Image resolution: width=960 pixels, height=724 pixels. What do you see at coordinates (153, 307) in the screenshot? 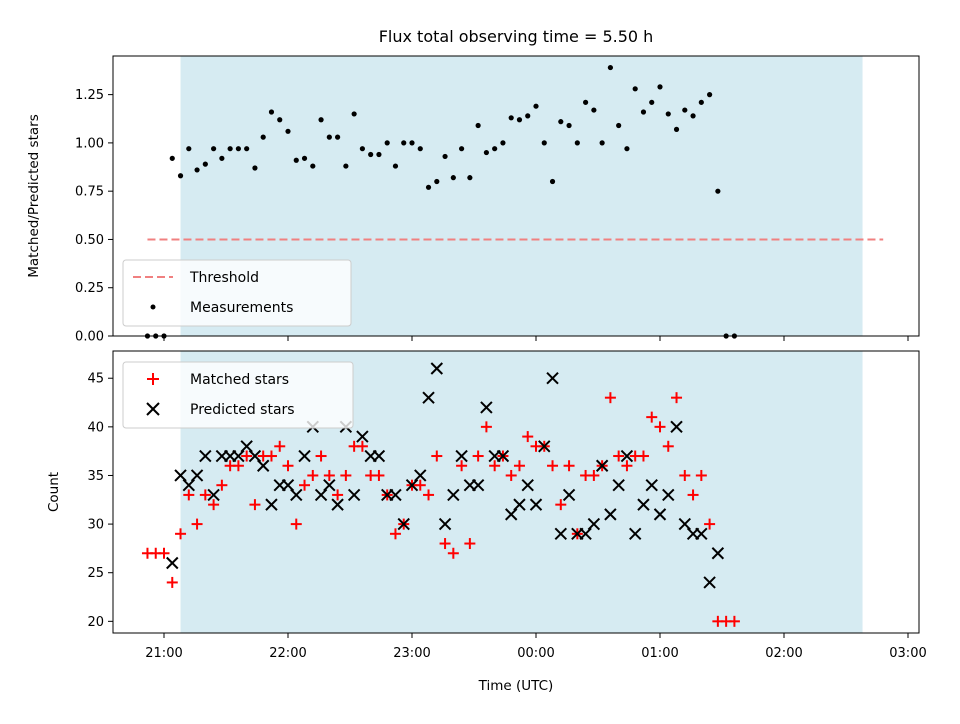
I see `measurements-legend-swatch` at bounding box center [153, 307].